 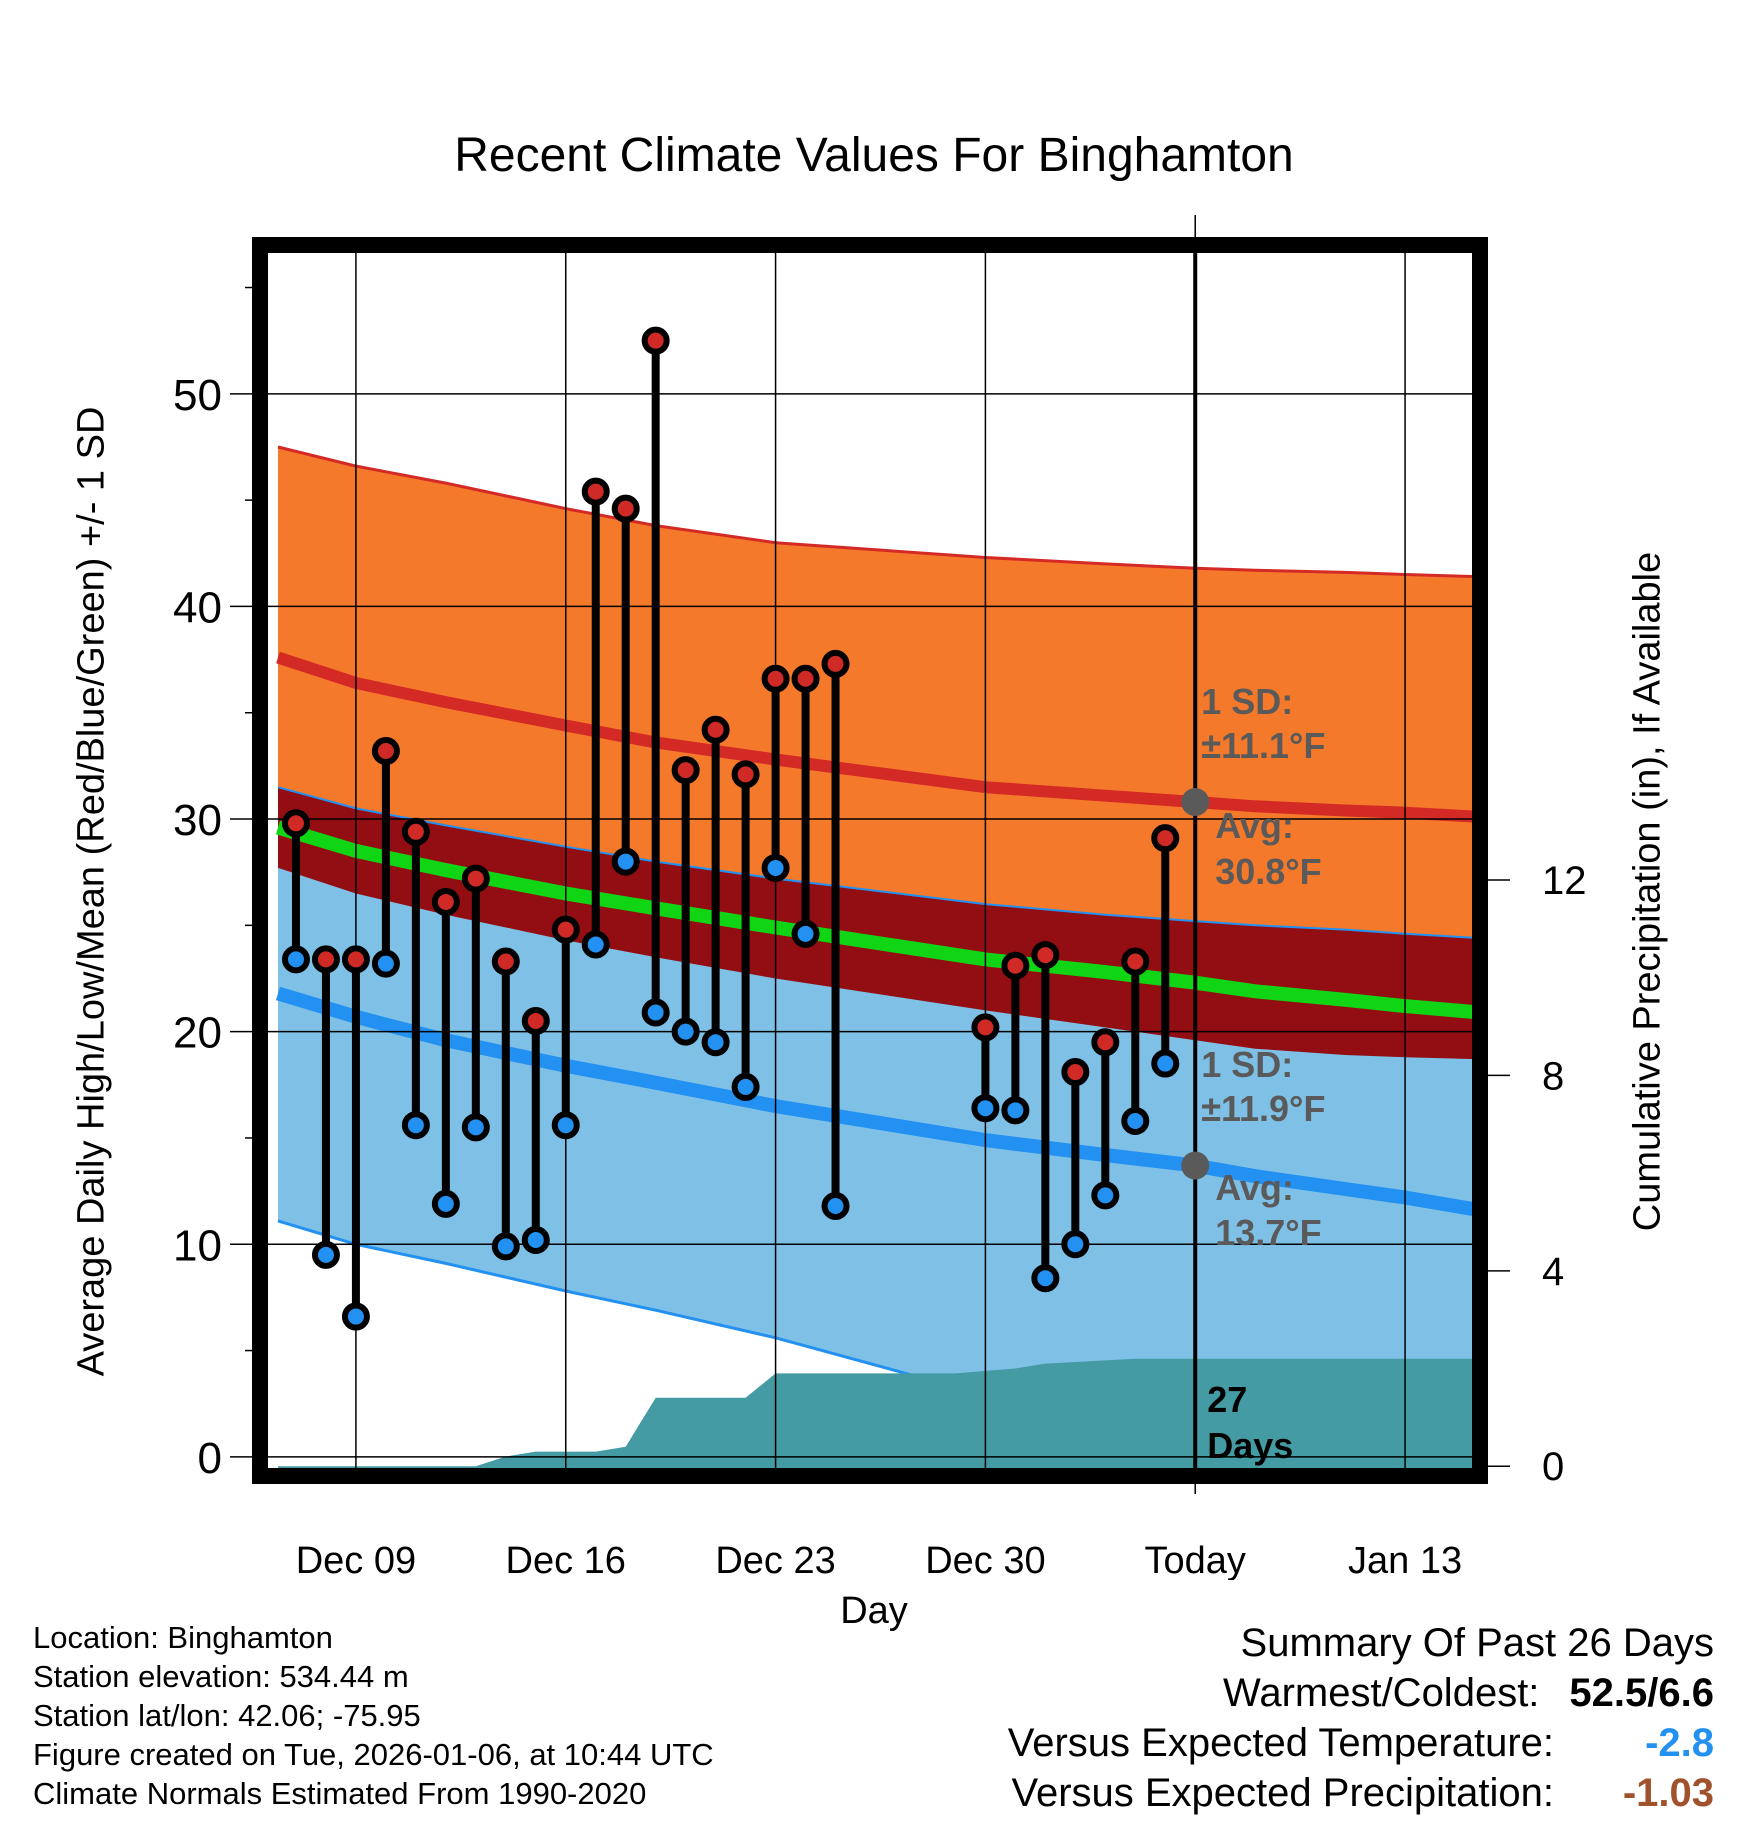 I want to click on y-tick-label: 40, so click(x=197, y=607).